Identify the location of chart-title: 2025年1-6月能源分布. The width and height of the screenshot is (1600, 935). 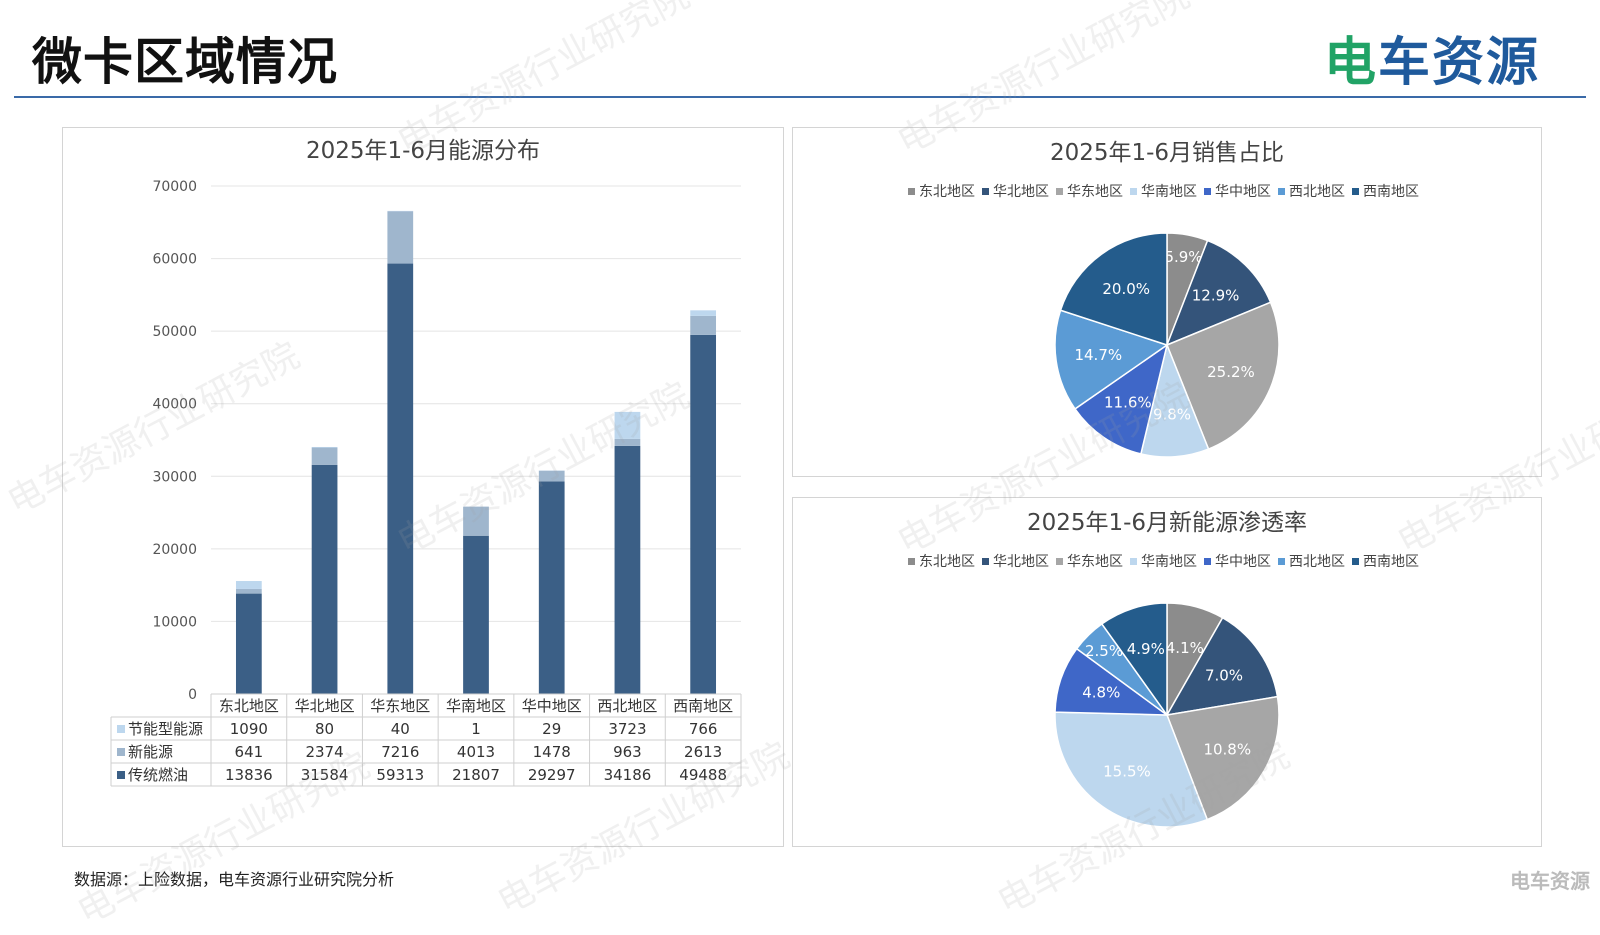
(423, 151).